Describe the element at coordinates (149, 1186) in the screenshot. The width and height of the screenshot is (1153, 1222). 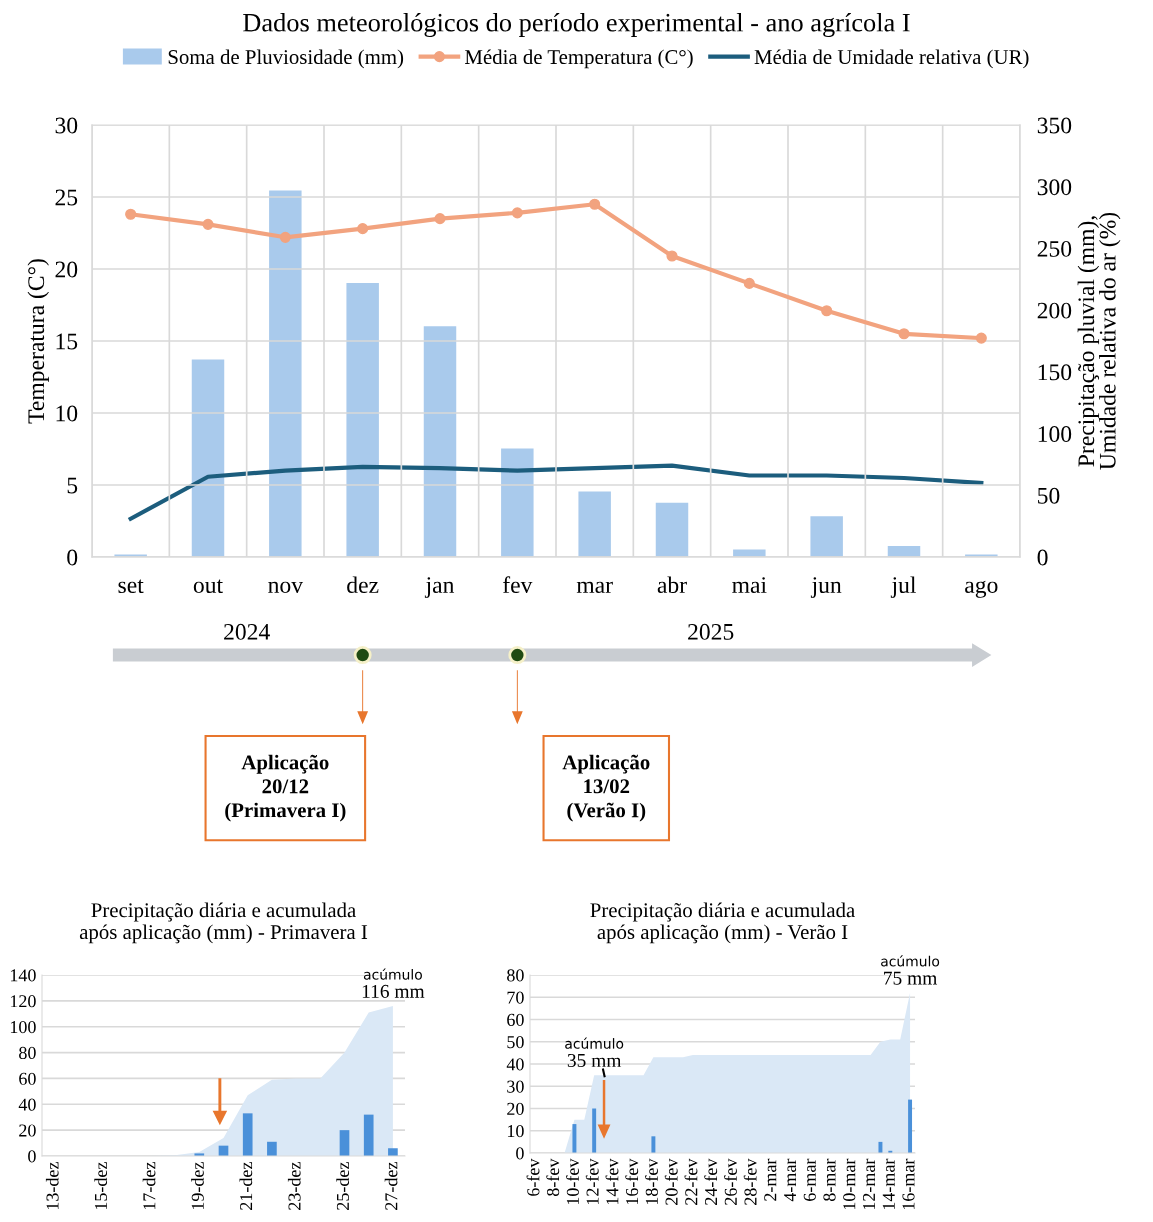
I see `x-tick-label: 17-dez` at that location.